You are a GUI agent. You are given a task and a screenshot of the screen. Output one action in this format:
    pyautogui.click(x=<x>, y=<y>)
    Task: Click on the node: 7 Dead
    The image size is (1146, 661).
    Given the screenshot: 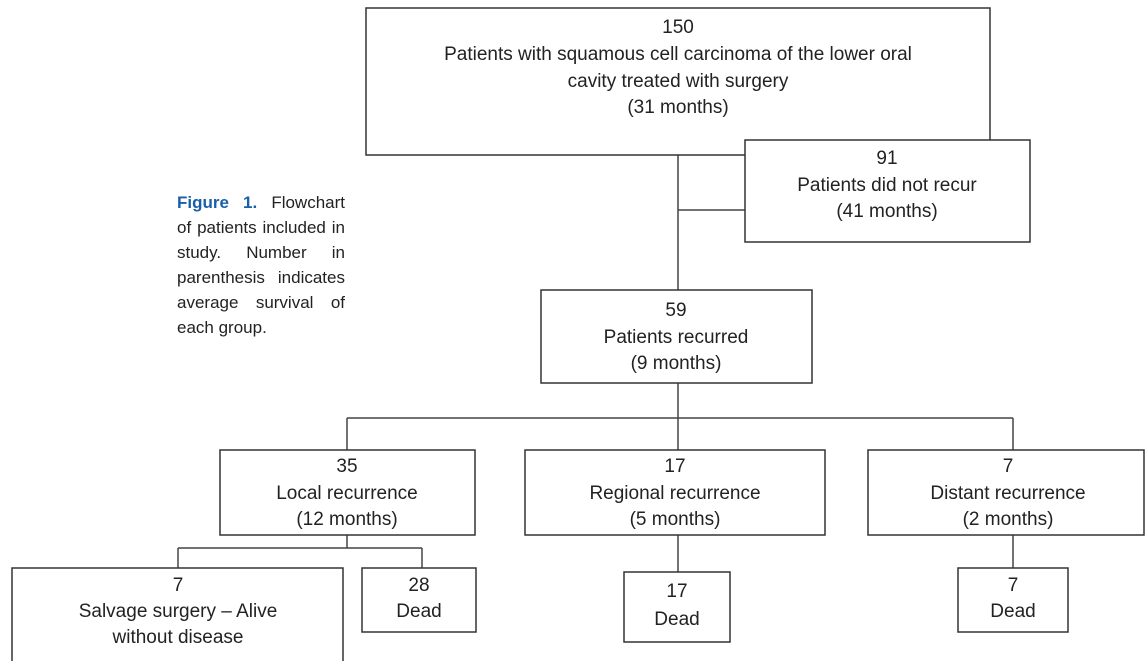 What is the action you would take?
    pyautogui.click(x=1013, y=600)
    